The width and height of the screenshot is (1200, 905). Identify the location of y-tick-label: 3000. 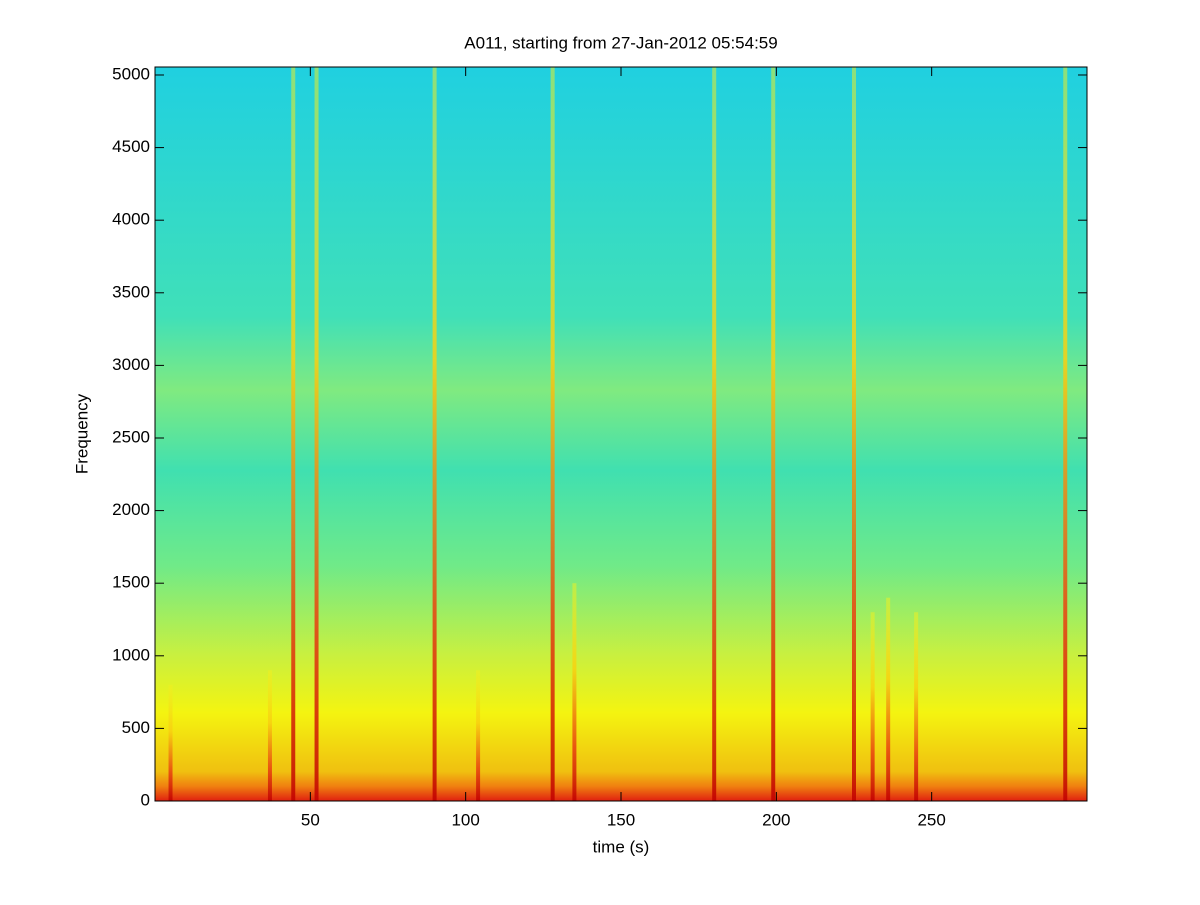
(131, 364).